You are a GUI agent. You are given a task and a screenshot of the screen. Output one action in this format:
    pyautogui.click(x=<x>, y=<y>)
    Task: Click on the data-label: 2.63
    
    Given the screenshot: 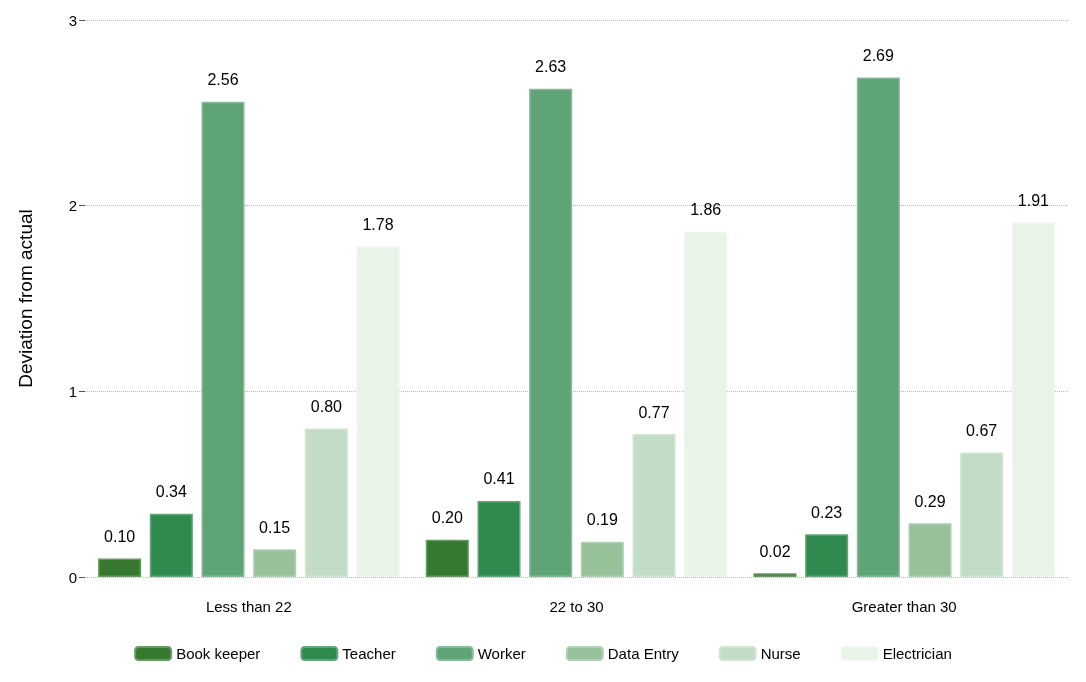 What is the action you would take?
    pyautogui.click(x=551, y=67)
    